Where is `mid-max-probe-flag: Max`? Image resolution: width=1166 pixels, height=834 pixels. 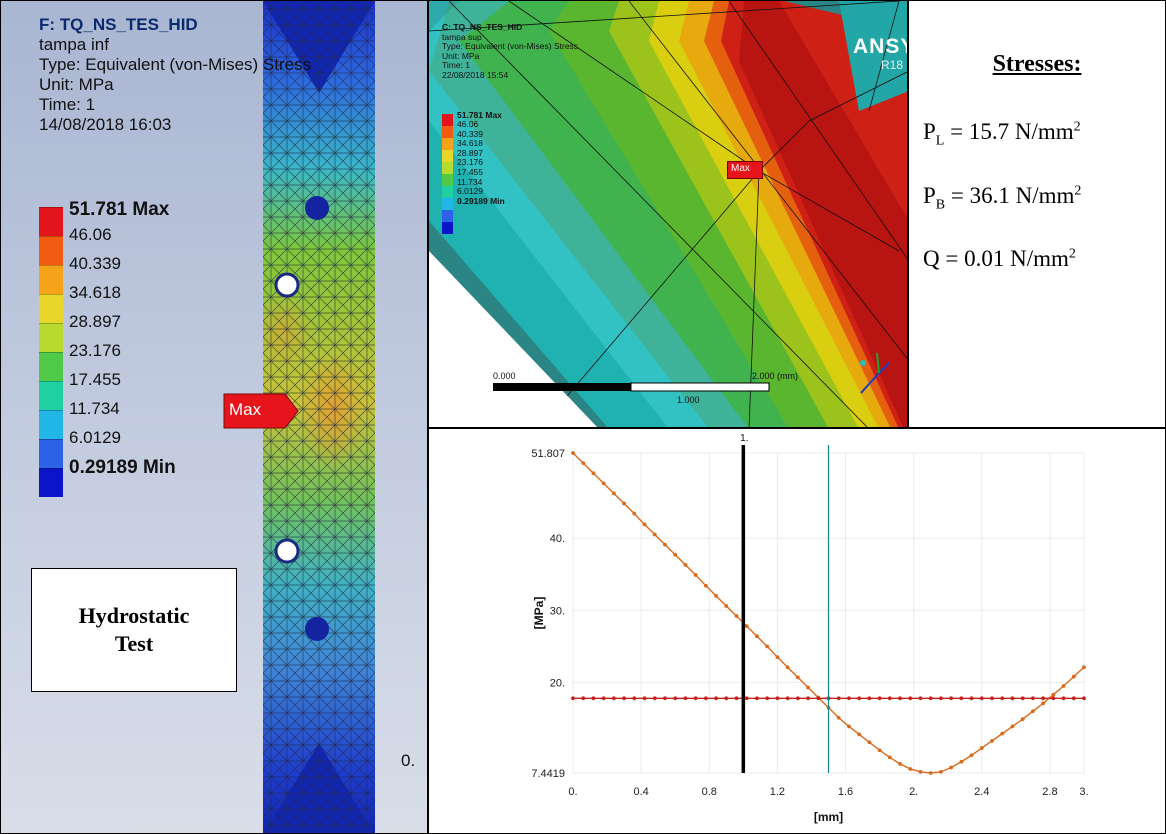
mid-max-probe-flag: Max is located at coordinates (745, 170).